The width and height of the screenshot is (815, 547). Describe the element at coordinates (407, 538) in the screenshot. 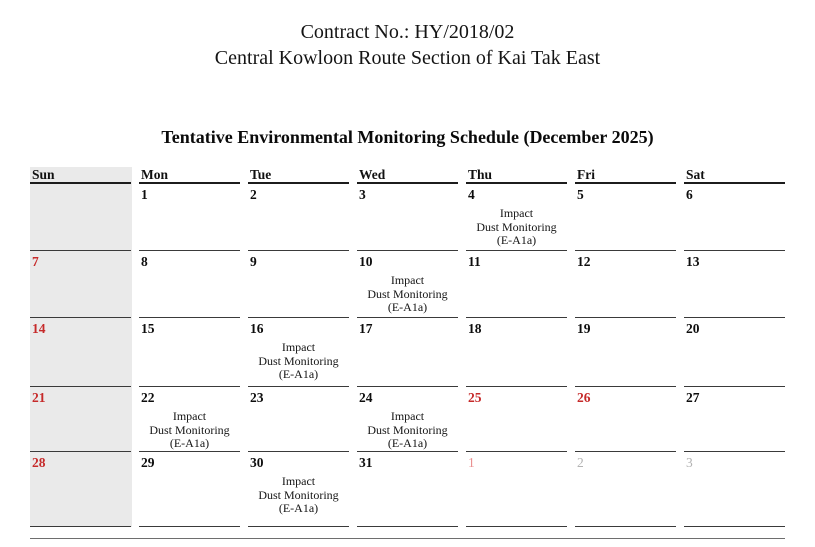

I see `calendar-bottom-rule` at that location.